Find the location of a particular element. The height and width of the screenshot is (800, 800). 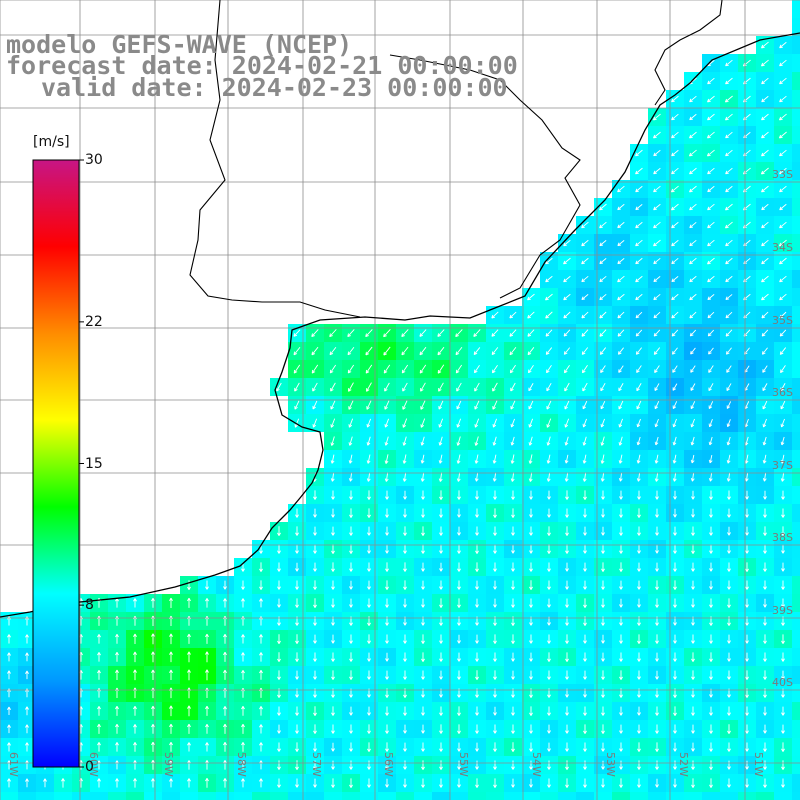

longitude-label: 58W is located at coordinates (241, 764).